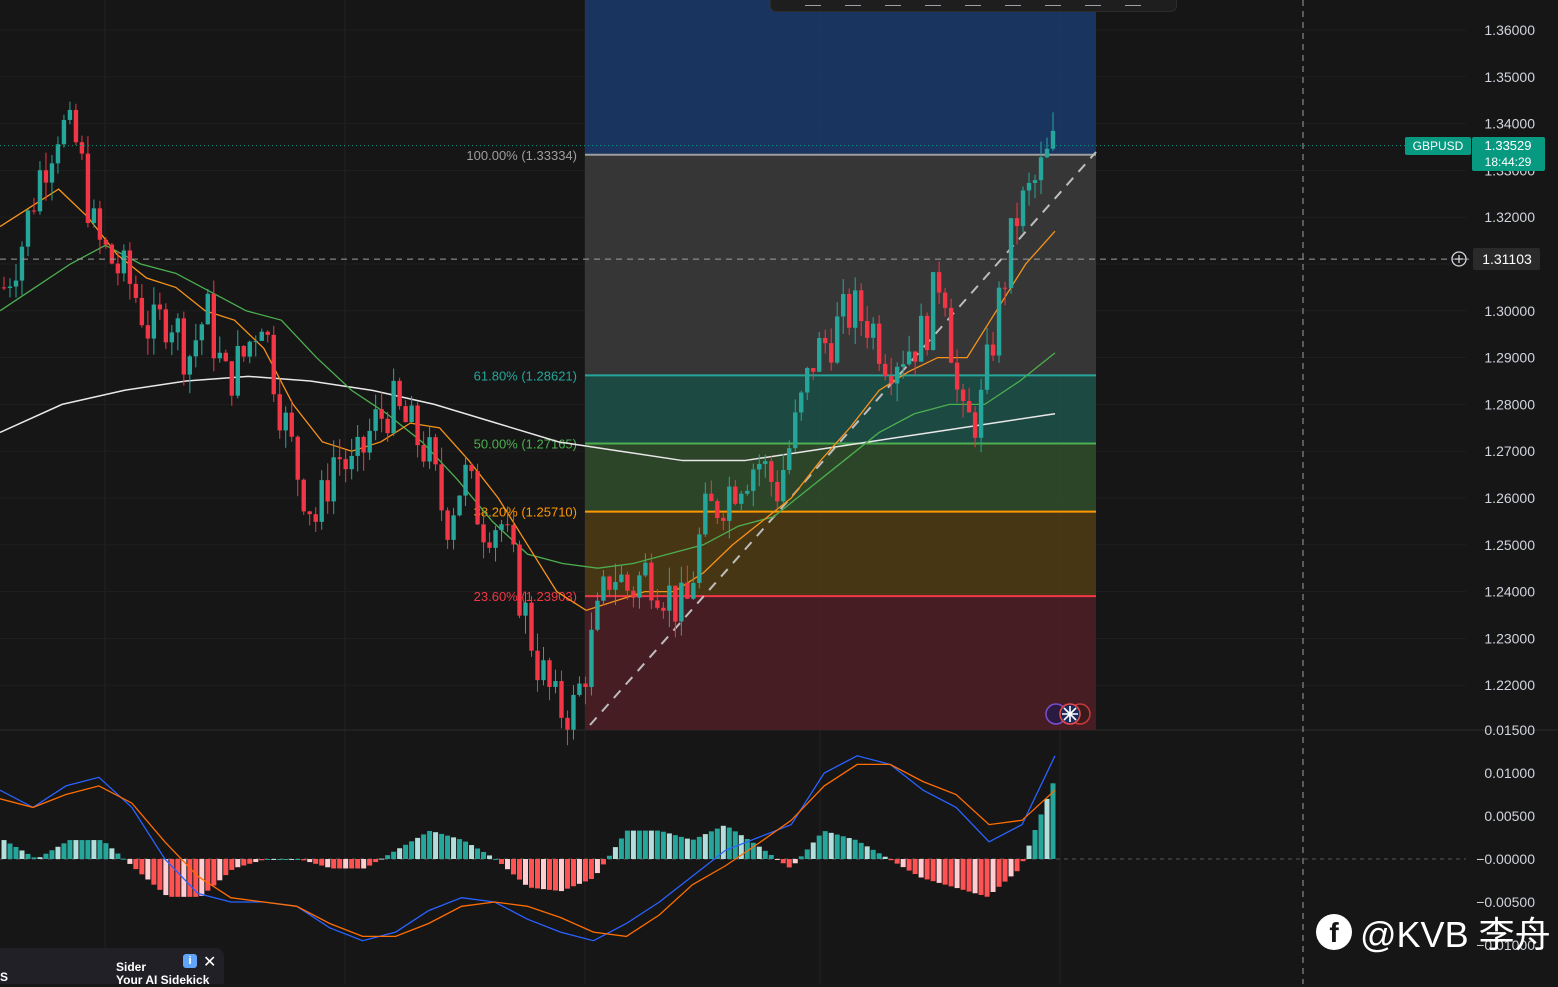 This screenshot has height=987, width=1558. I want to click on trend-icon, so click(933, 3).